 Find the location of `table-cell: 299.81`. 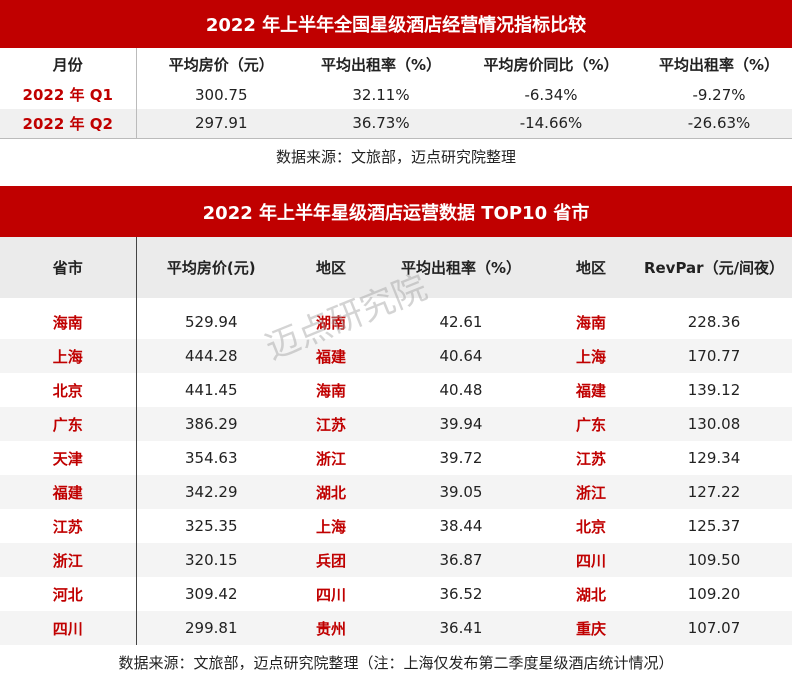

table-cell: 299.81 is located at coordinates (211, 628).